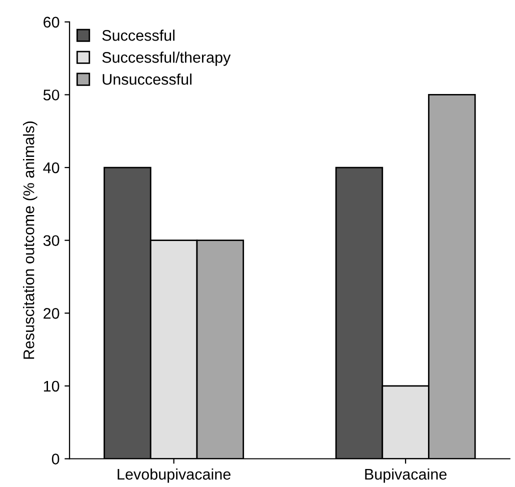 This screenshot has height=487, width=515. What do you see at coordinates (52, 22) in the screenshot?
I see `y-tick-label: 60` at bounding box center [52, 22].